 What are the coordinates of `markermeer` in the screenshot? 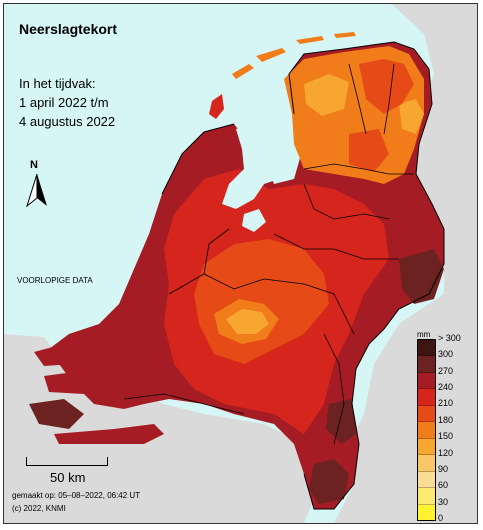 It's located at (254, 220).